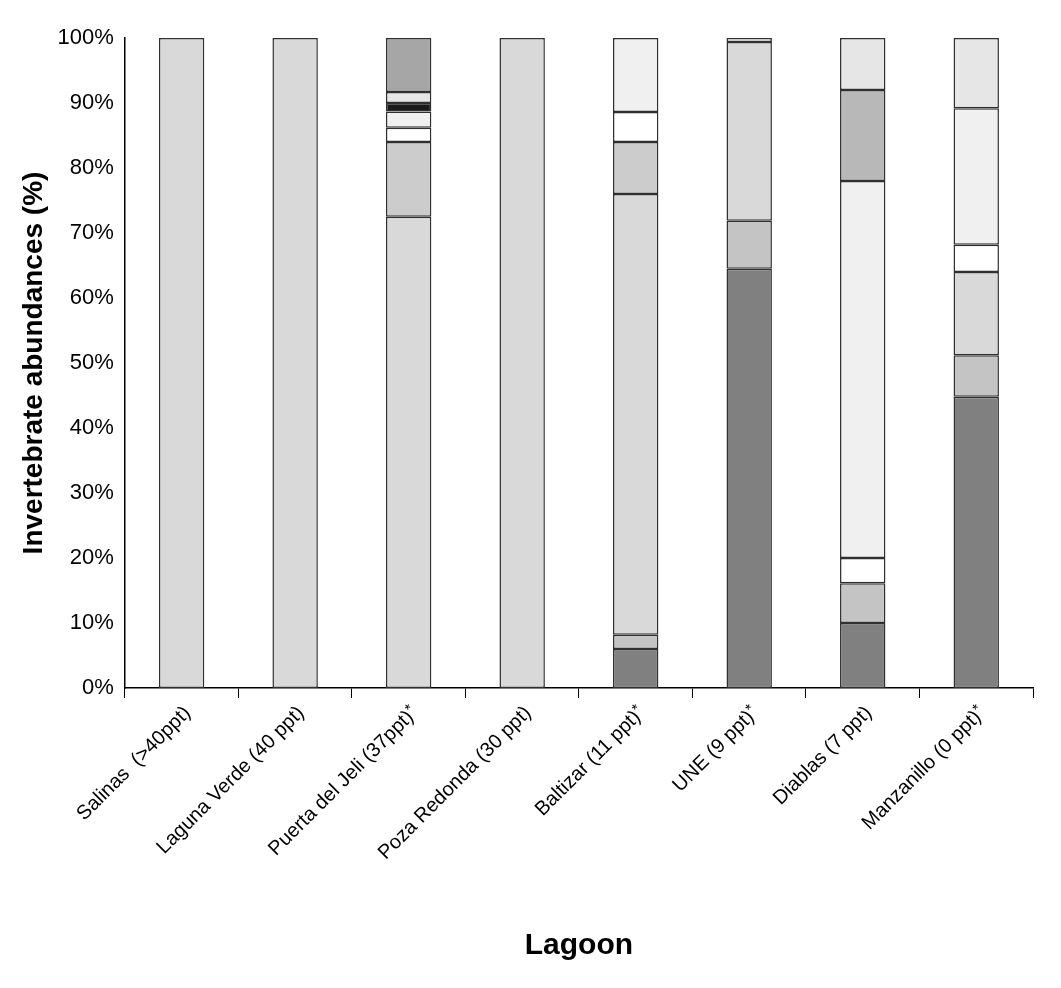 Image resolution: width=1061 pixels, height=988 pixels. I want to click on y-tick-label: 10%, so click(91, 622).